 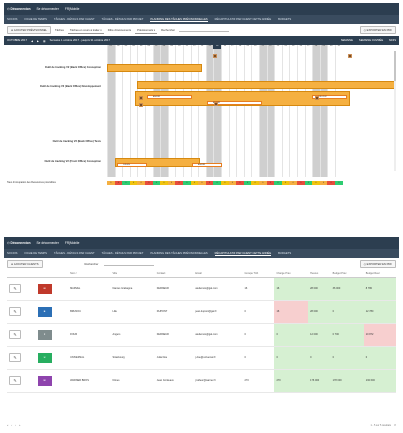 What do you see at coordinates (25, 264) in the screenshot?
I see `add-client-button: ⊕ AJOUTER CLIENTS` at bounding box center [25, 264].